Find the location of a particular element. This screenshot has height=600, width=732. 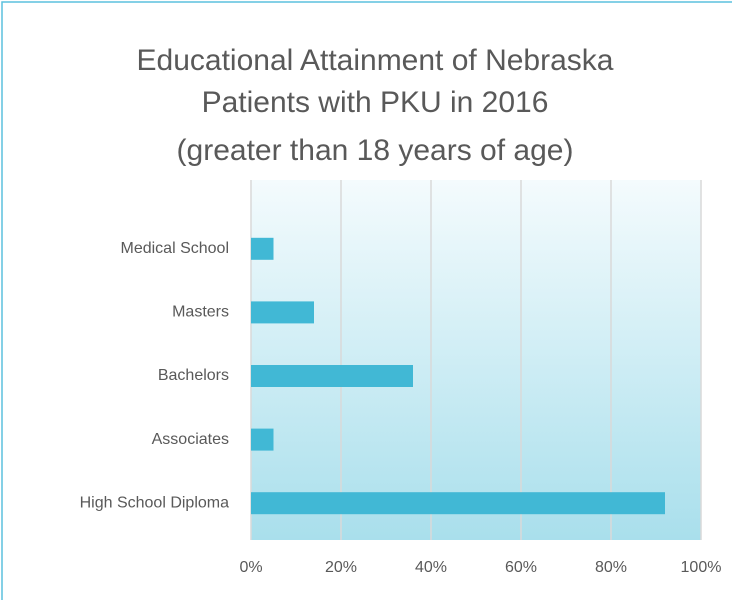

x-tick-label: 100% is located at coordinates (701, 567).